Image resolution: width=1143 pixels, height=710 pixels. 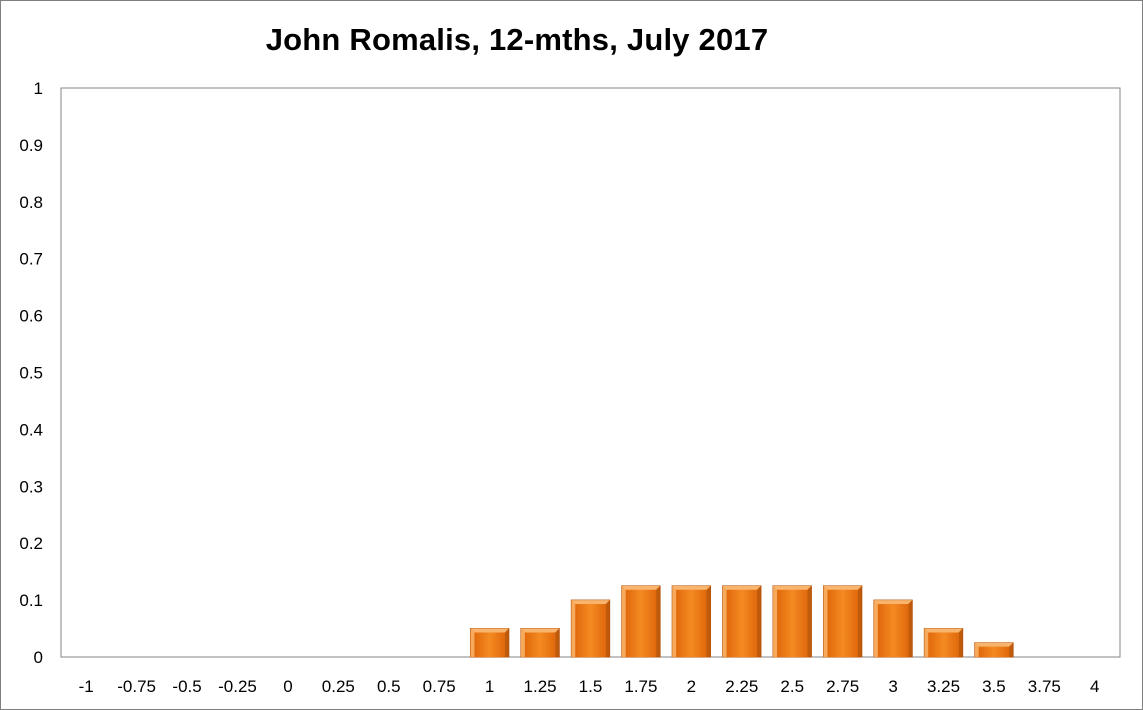 I want to click on x-tick-label: 2.75, so click(x=842, y=686).